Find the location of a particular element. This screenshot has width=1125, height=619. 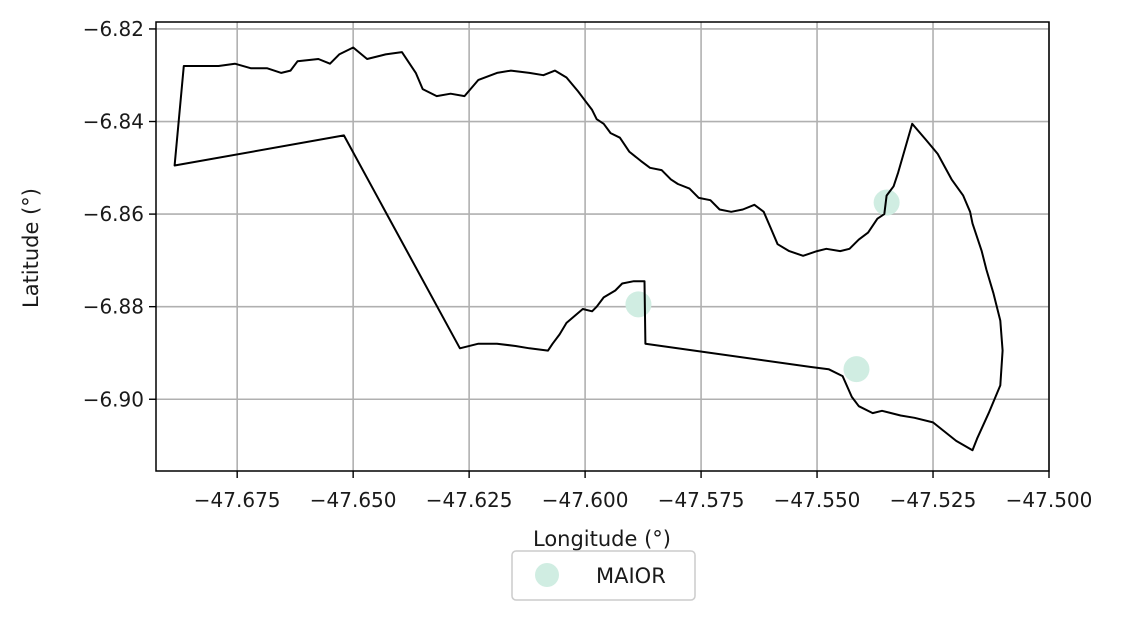

y-tick-label: −6.84 is located at coordinates (113, 122).